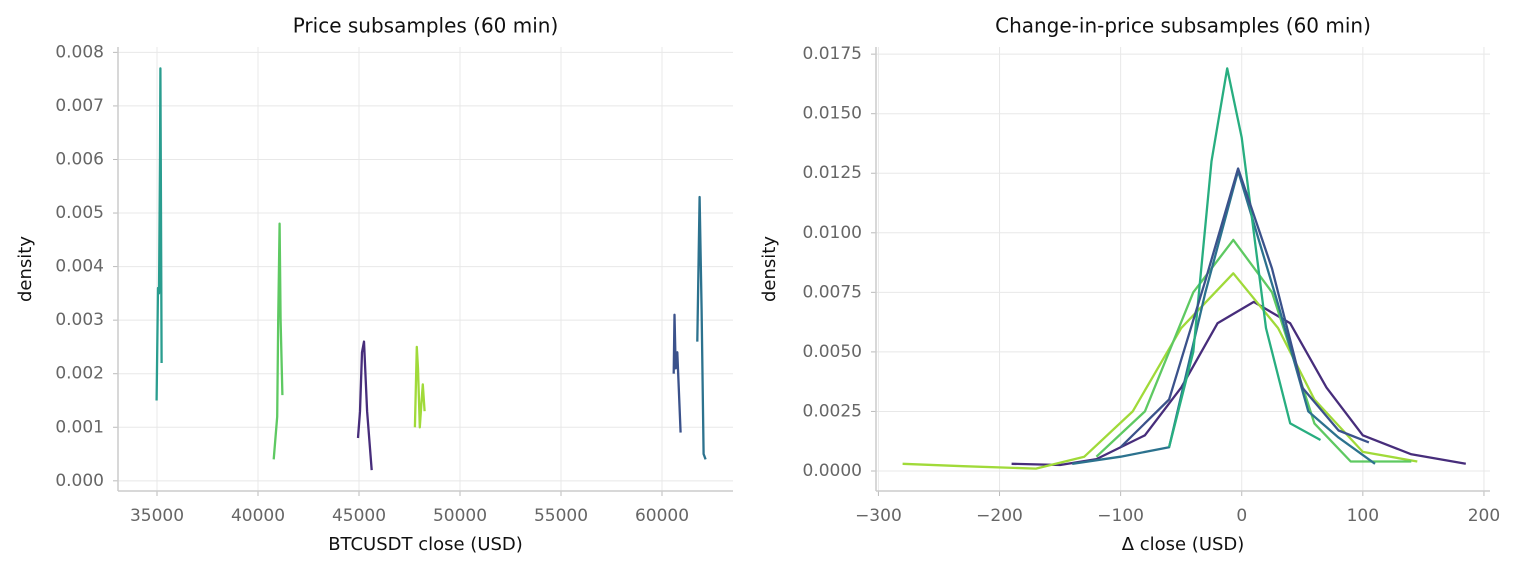 Image resolution: width=1516 pixels, height=571 pixels. I want to click on y-tick-label: 0.0100, so click(832, 233).